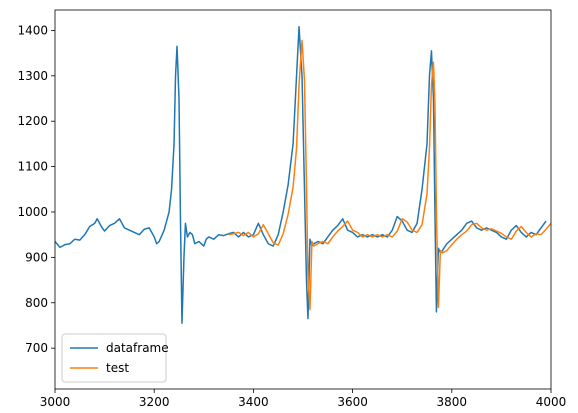 This screenshot has width=578, height=413. I want to click on x-tick-label: 3400, so click(253, 402).